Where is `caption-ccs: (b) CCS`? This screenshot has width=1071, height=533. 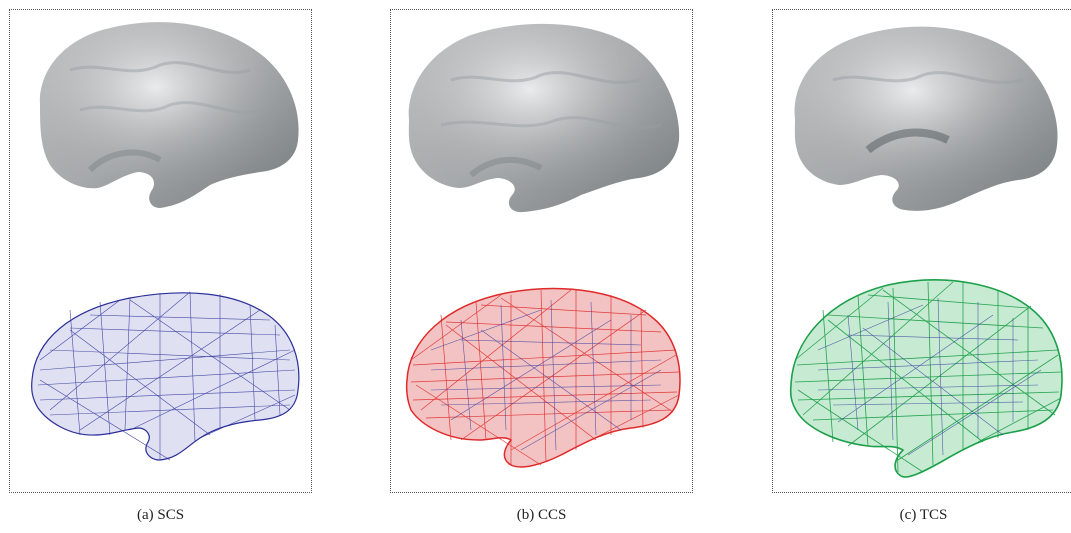
caption-ccs: (b) CCS is located at coordinates (541, 515).